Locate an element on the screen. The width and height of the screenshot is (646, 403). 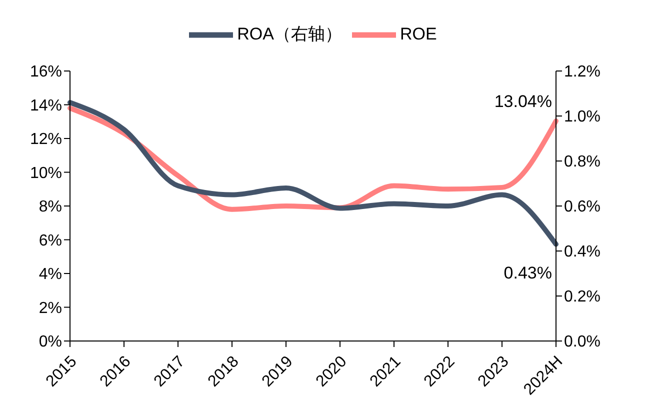
y-tick-label: 8% is located at coordinates (50, 207).